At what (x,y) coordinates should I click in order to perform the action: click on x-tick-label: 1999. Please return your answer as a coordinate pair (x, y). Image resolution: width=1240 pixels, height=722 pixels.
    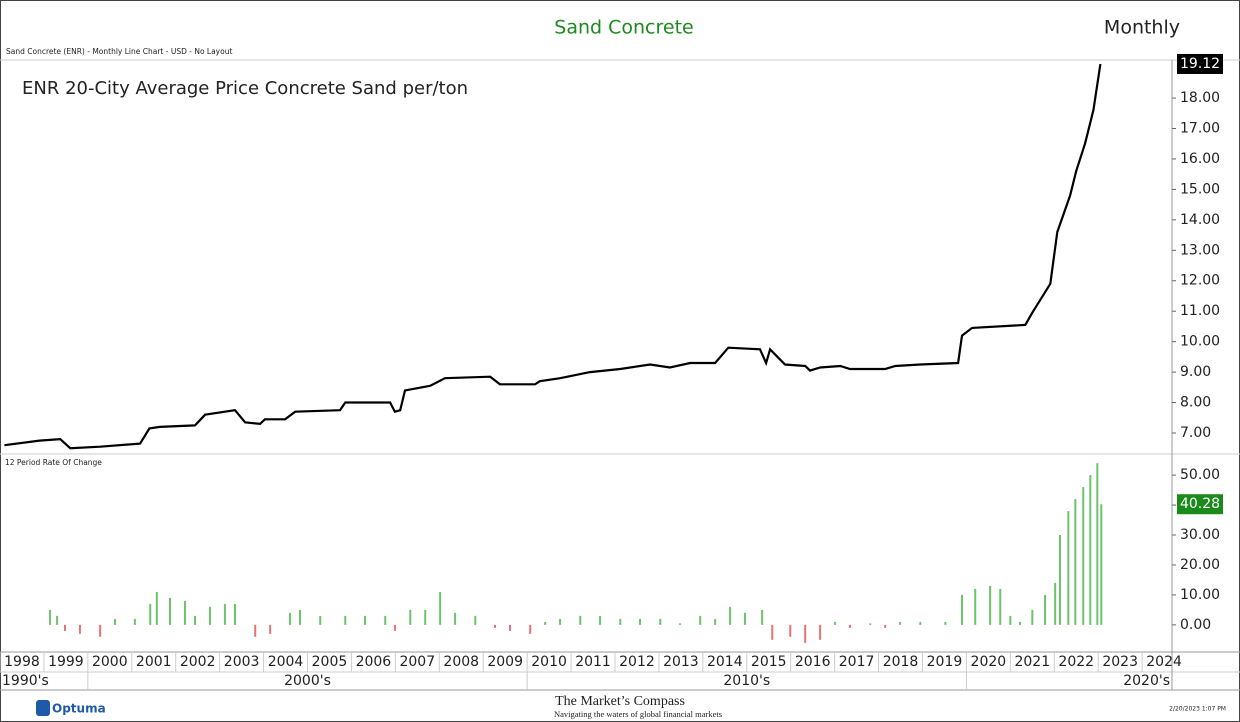
    Looking at the image, I should click on (66, 662).